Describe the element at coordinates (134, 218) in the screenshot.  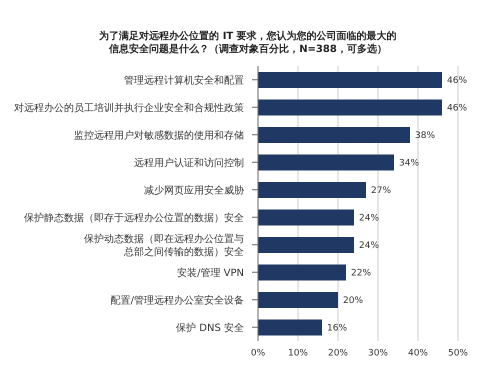
I see `y-tick-label: 保护静态数据（即存于远程办公位置的数据）安全` at that location.